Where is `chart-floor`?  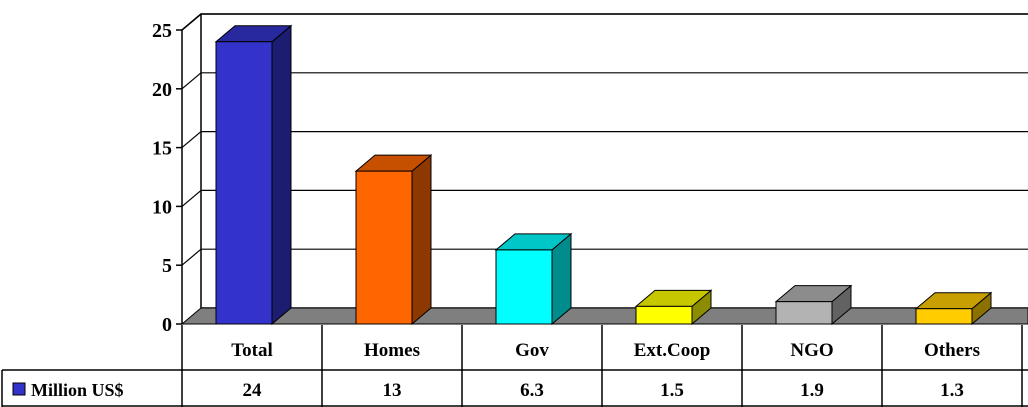
chart-floor is located at coordinates (604, 316).